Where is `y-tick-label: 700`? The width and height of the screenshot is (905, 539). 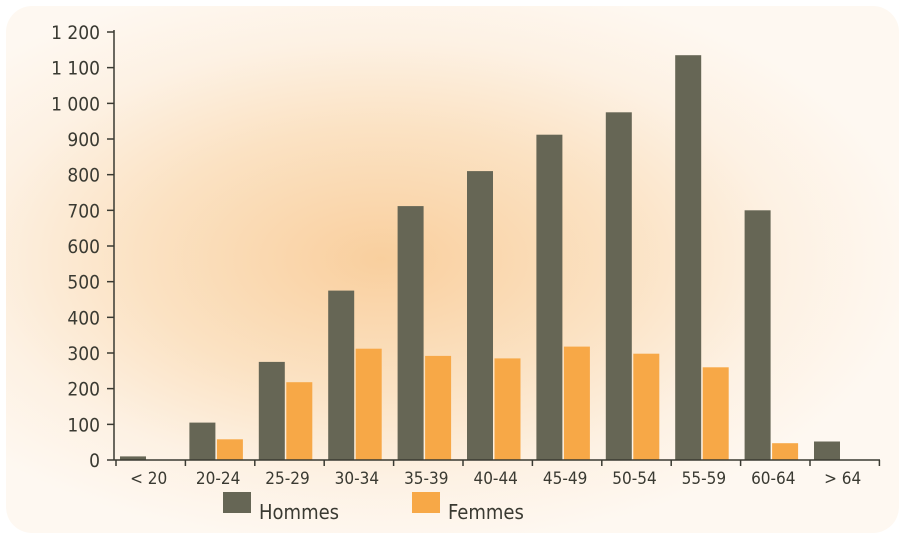 y-tick-label: 700 is located at coordinates (83, 211).